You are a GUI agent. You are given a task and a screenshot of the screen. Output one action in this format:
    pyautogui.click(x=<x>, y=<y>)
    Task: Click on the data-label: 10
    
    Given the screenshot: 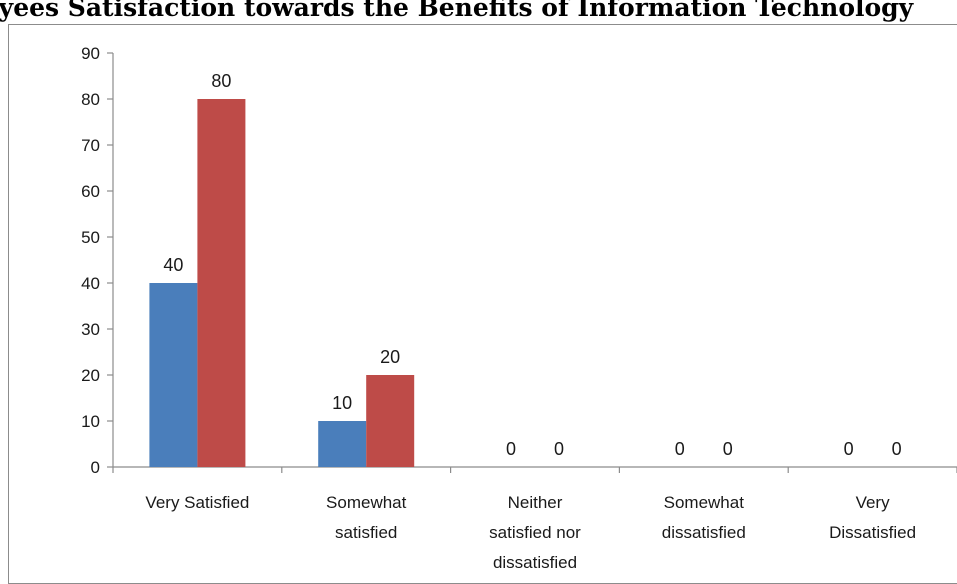 What is the action you would take?
    pyautogui.click(x=342, y=403)
    